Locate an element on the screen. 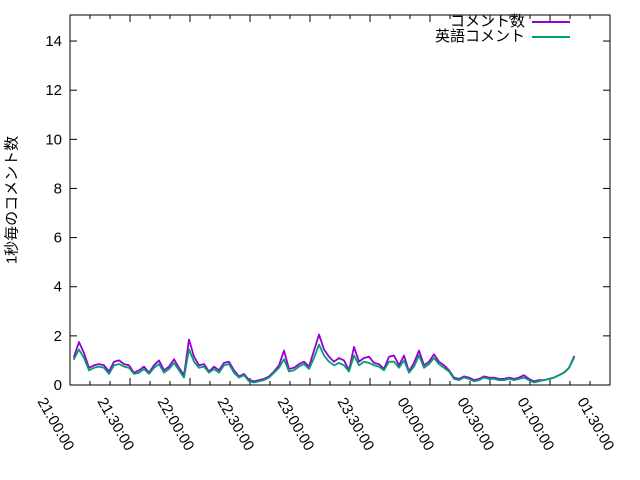 This screenshot has height=480, width=640. legend-label-english-comments: 英語コメント is located at coordinates (479, 36).